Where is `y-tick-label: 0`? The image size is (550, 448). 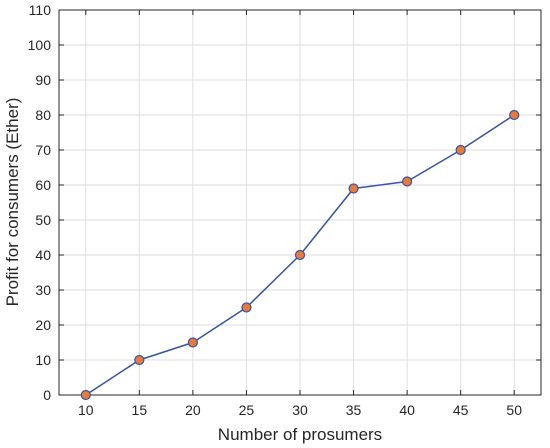 y-tick-label: 0 is located at coordinates (47, 395).